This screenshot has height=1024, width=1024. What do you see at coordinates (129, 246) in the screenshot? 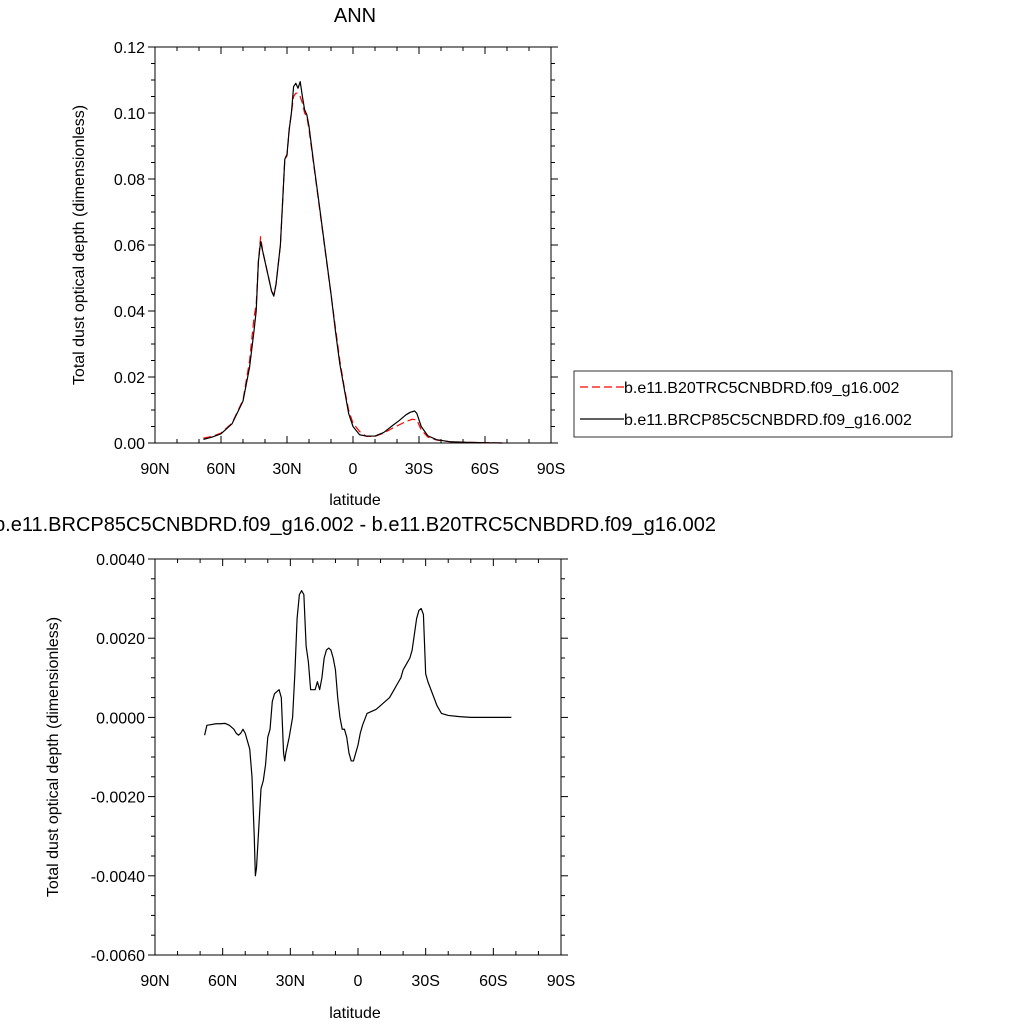
I see `top-y-tick-label: 0.06` at bounding box center [129, 246].